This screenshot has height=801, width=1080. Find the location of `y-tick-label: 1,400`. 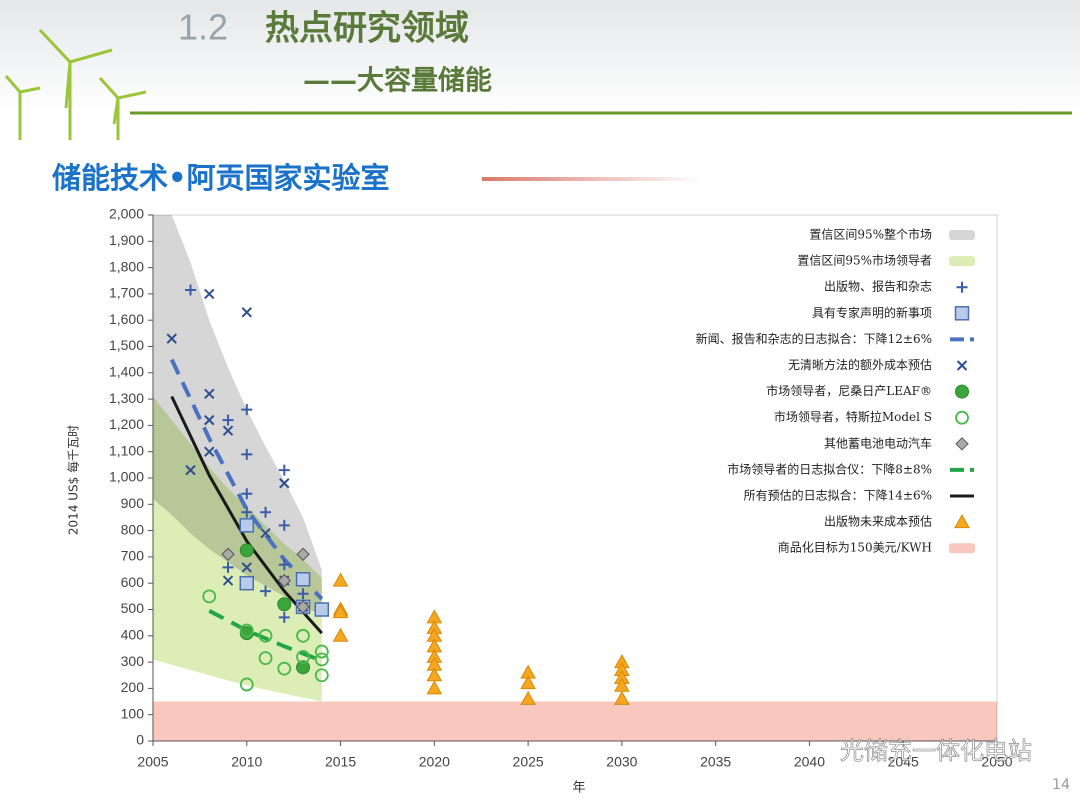

y-tick-label: 1,400 is located at coordinates (126, 372).